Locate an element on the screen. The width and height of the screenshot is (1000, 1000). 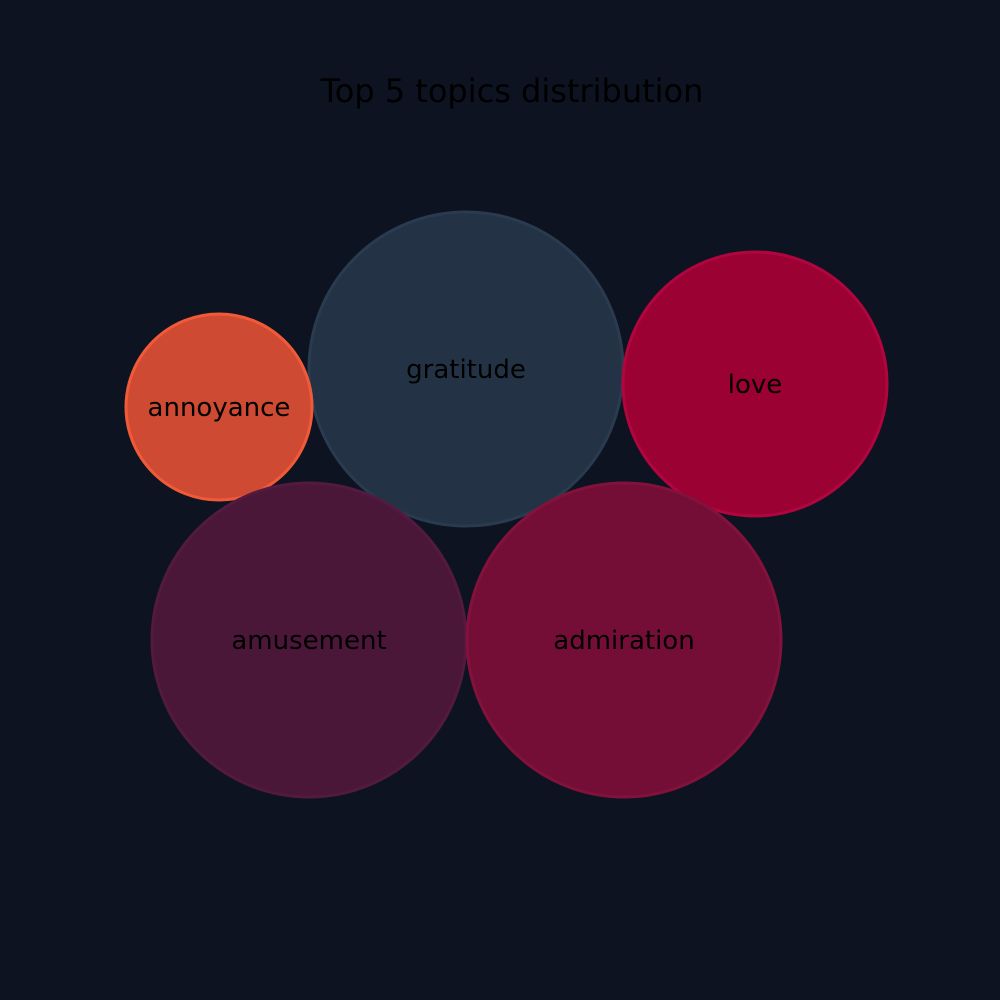
bubble-amusement: amusement is located at coordinates (309, 640).